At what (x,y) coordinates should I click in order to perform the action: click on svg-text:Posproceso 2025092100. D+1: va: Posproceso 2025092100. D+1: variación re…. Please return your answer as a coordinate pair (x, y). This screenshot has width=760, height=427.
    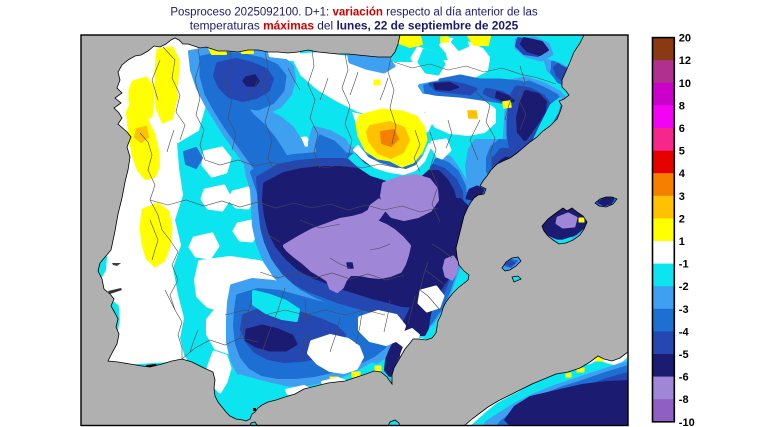
    Looking at the image, I should click on (354, 13).